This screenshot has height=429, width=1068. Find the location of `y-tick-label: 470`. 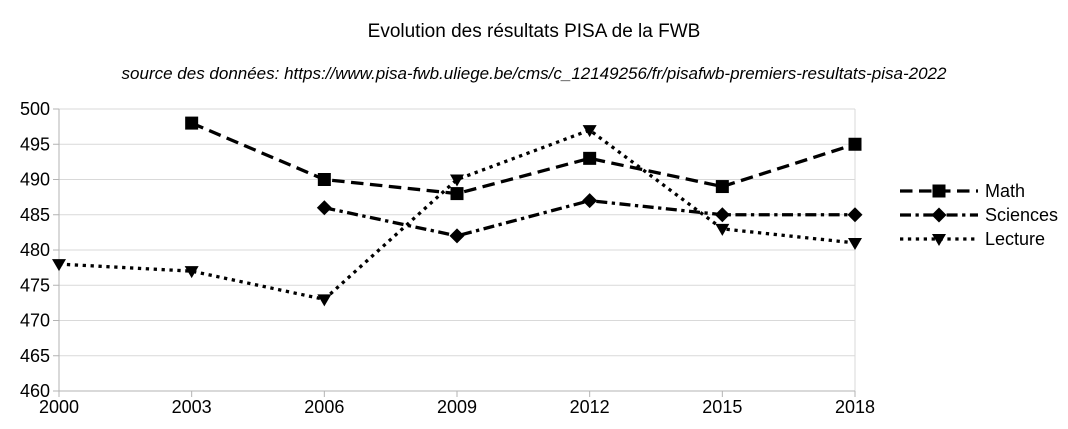

y-tick-label: 470 is located at coordinates (35, 321).